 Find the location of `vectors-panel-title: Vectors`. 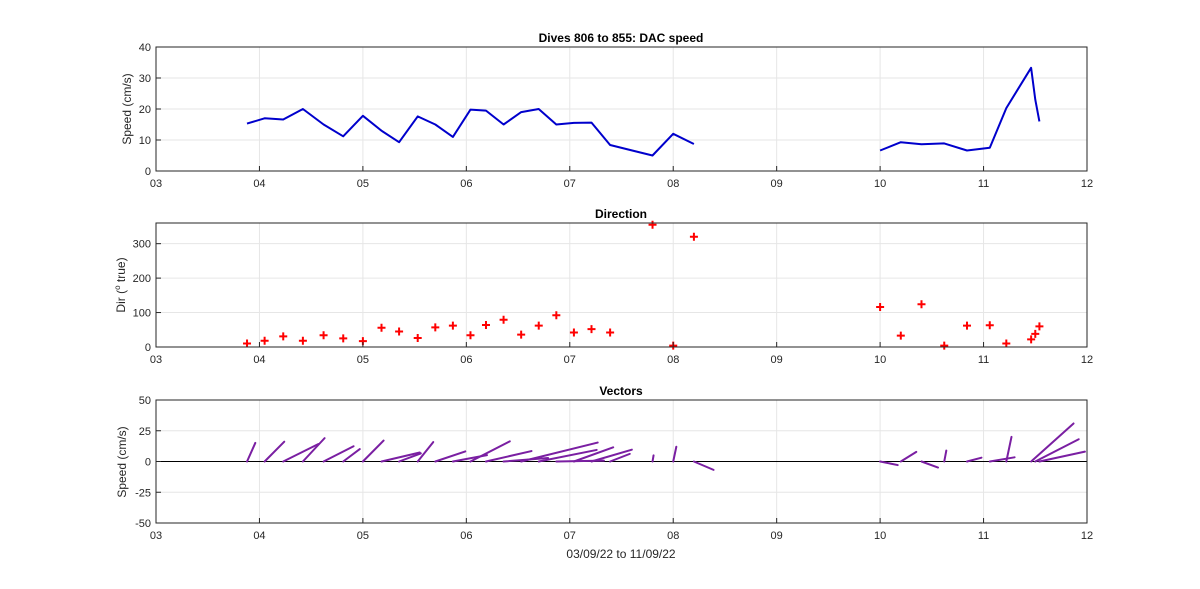

vectors-panel-title: Vectors is located at coordinates (621, 391).